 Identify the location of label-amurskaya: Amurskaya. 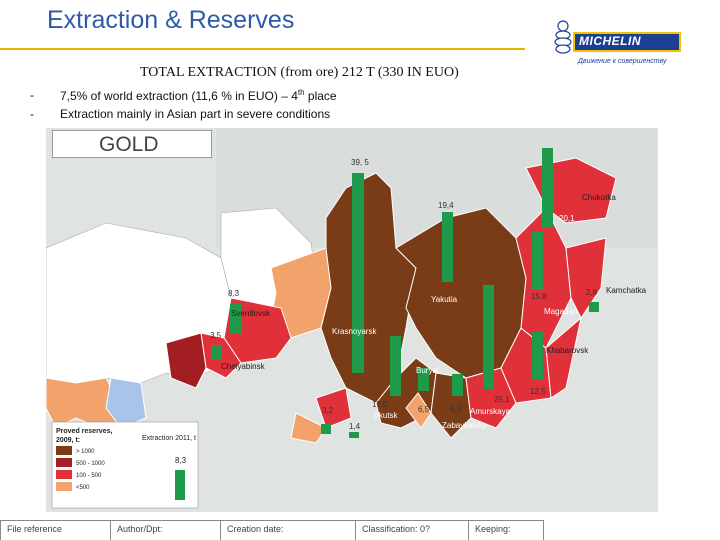
(490, 411).